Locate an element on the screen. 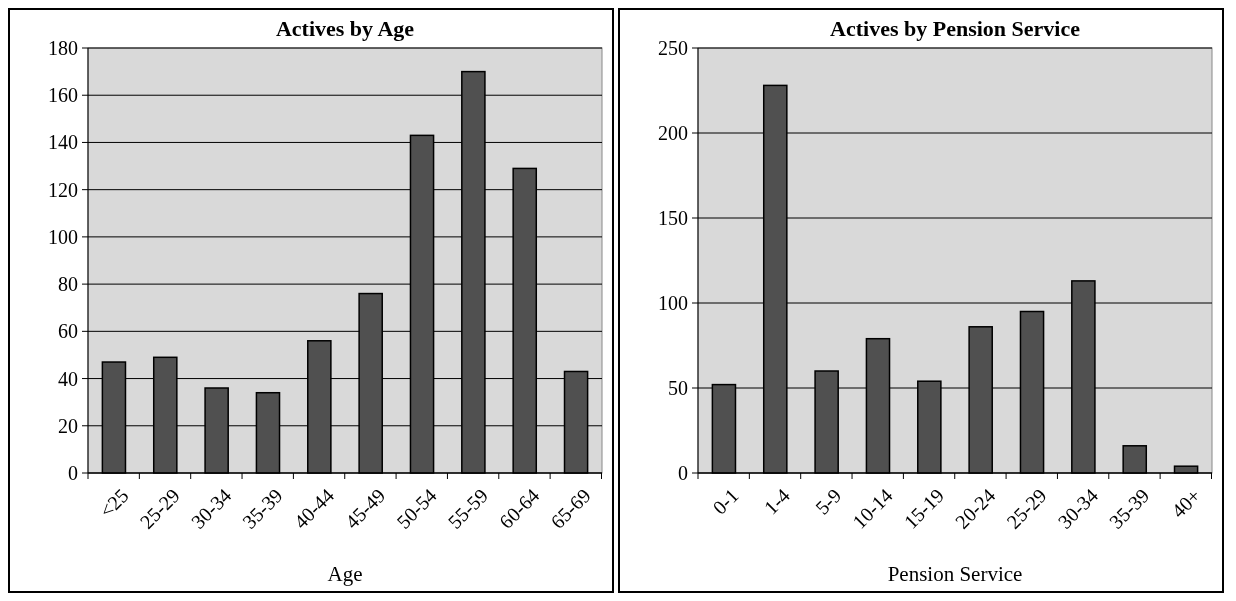  y-tick-label: 200 is located at coordinates (673, 133).